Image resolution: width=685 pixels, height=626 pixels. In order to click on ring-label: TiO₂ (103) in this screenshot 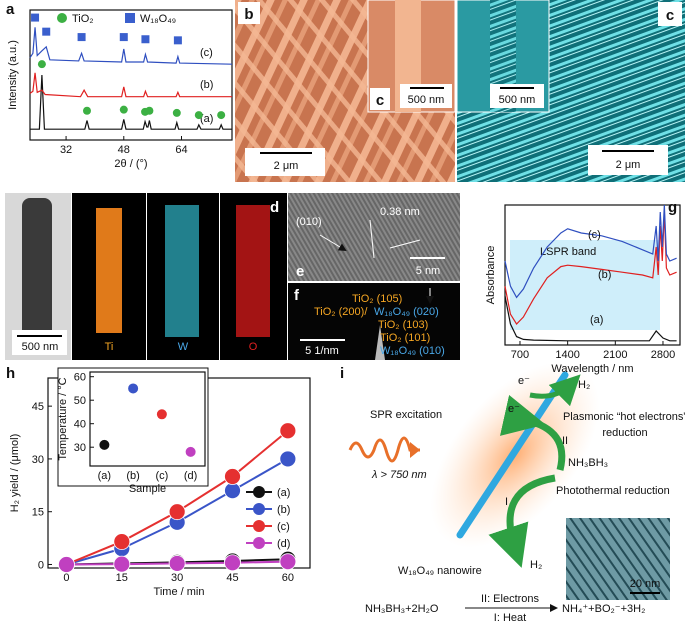, I will do `click(403, 325)`.